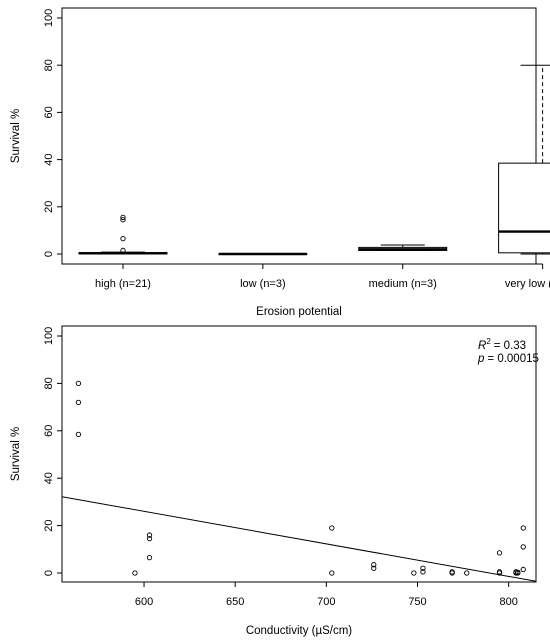 The image size is (550, 642). I want to click on scatter-y-tick-label: 100, so click(49, 336).